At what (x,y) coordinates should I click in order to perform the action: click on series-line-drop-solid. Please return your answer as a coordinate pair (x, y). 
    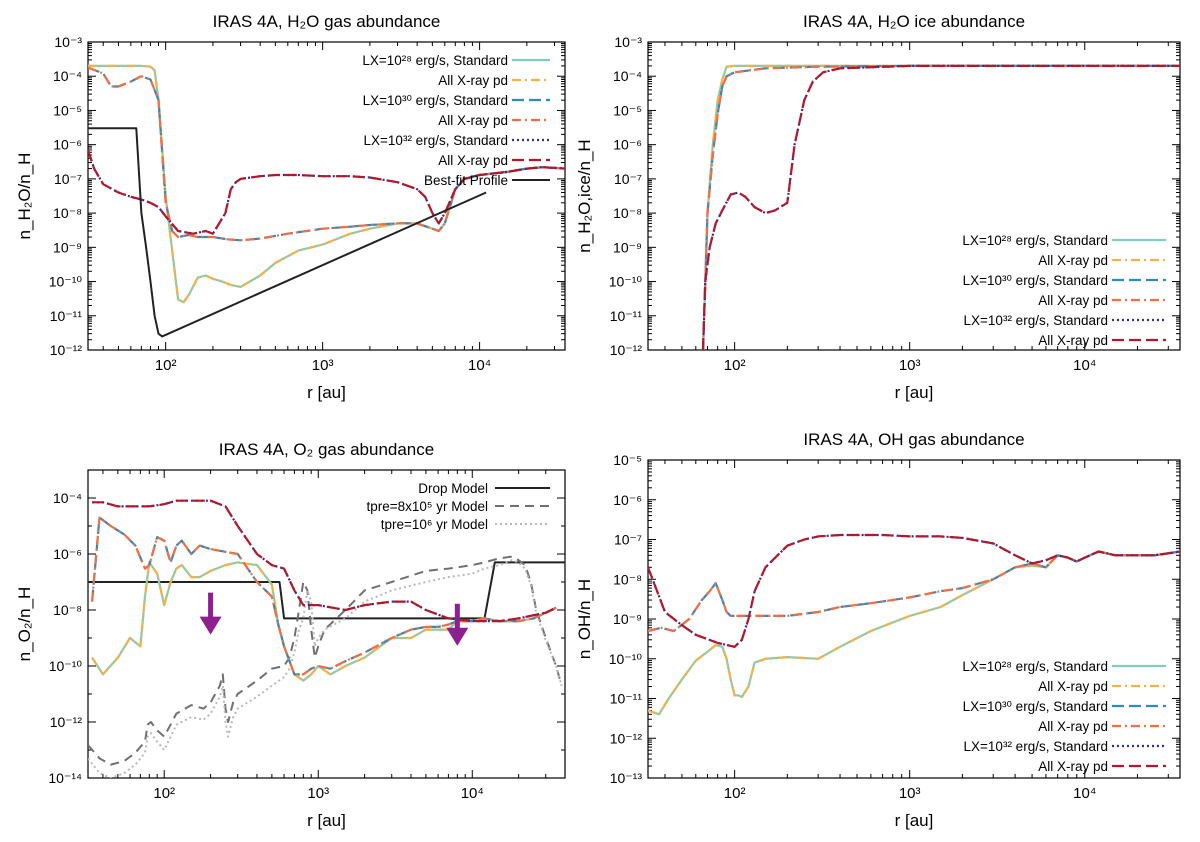
    Looking at the image, I should click on (326, 590).